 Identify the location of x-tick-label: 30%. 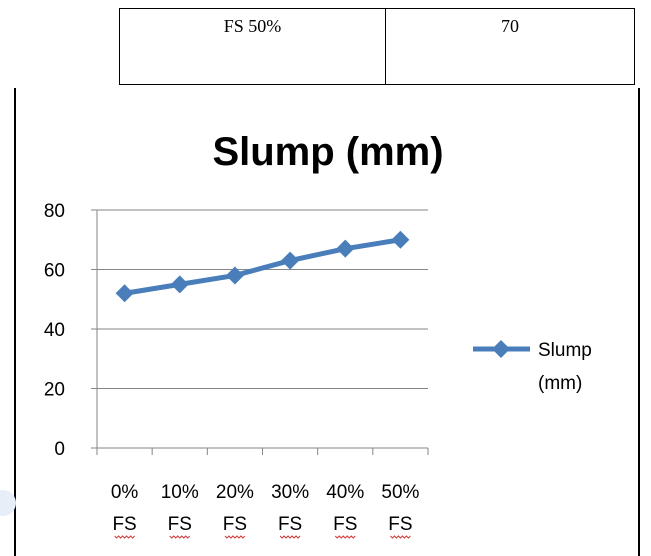
(290, 492).